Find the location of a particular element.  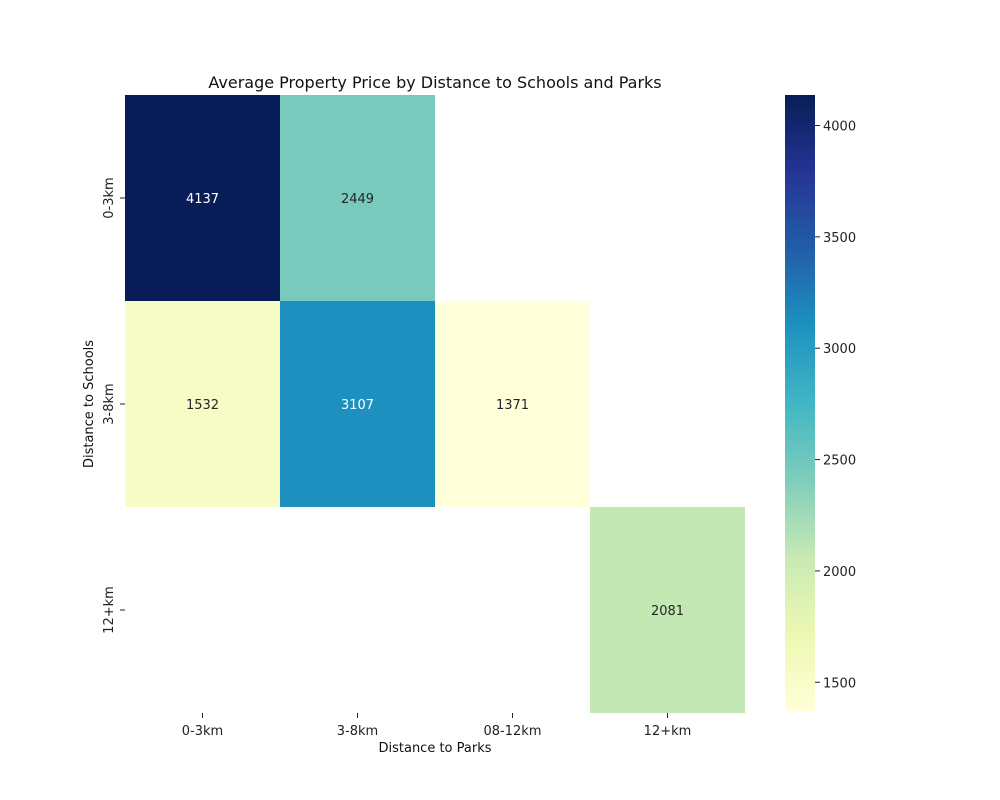

x-tick-label: 3-8km is located at coordinates (357, 731).